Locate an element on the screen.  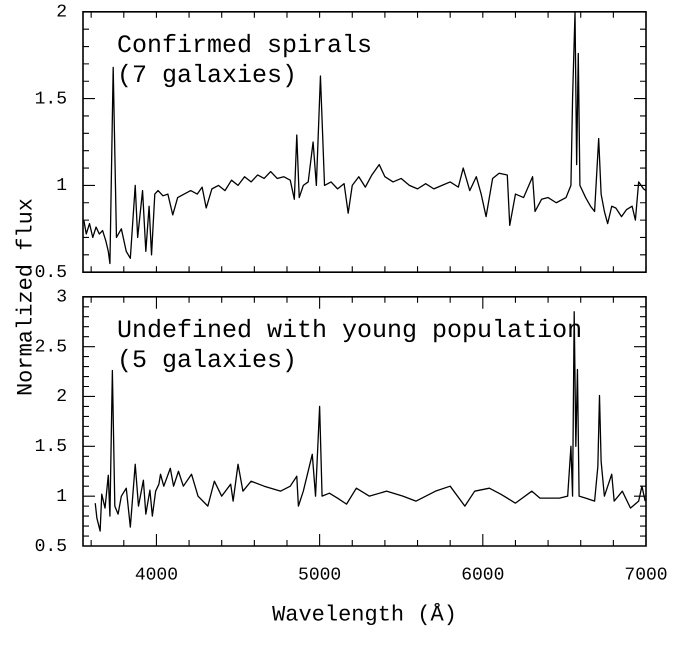
annotation: (5 galaxies) is located at coordinates (207, 360).